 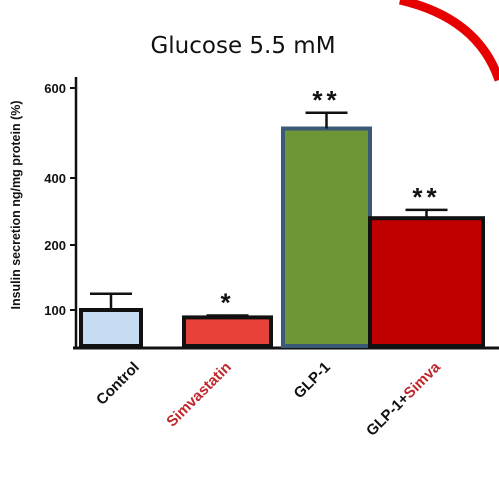 I want to click on red-accent-arc, so click(x=448, y=41).